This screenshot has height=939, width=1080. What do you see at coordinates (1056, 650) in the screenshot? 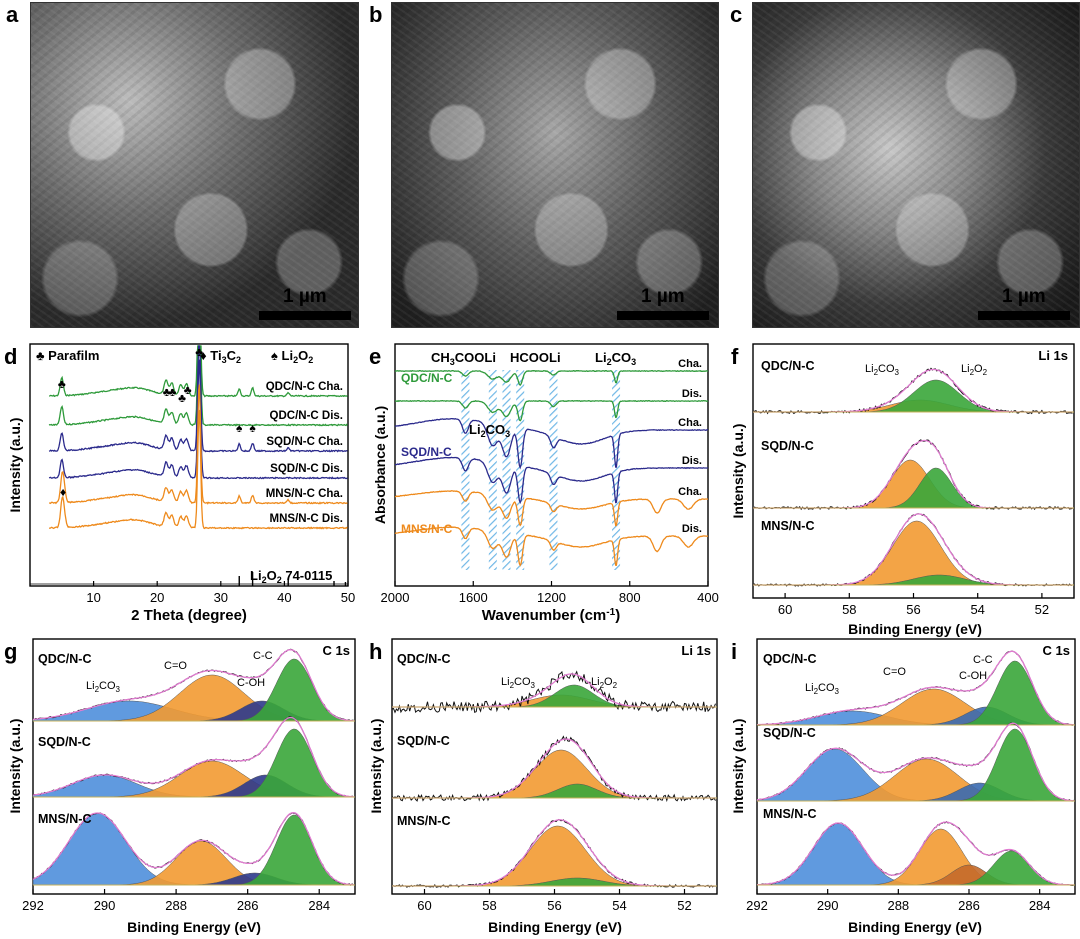
I see `i-title: C 1s` at bounding box center [1056, 650].